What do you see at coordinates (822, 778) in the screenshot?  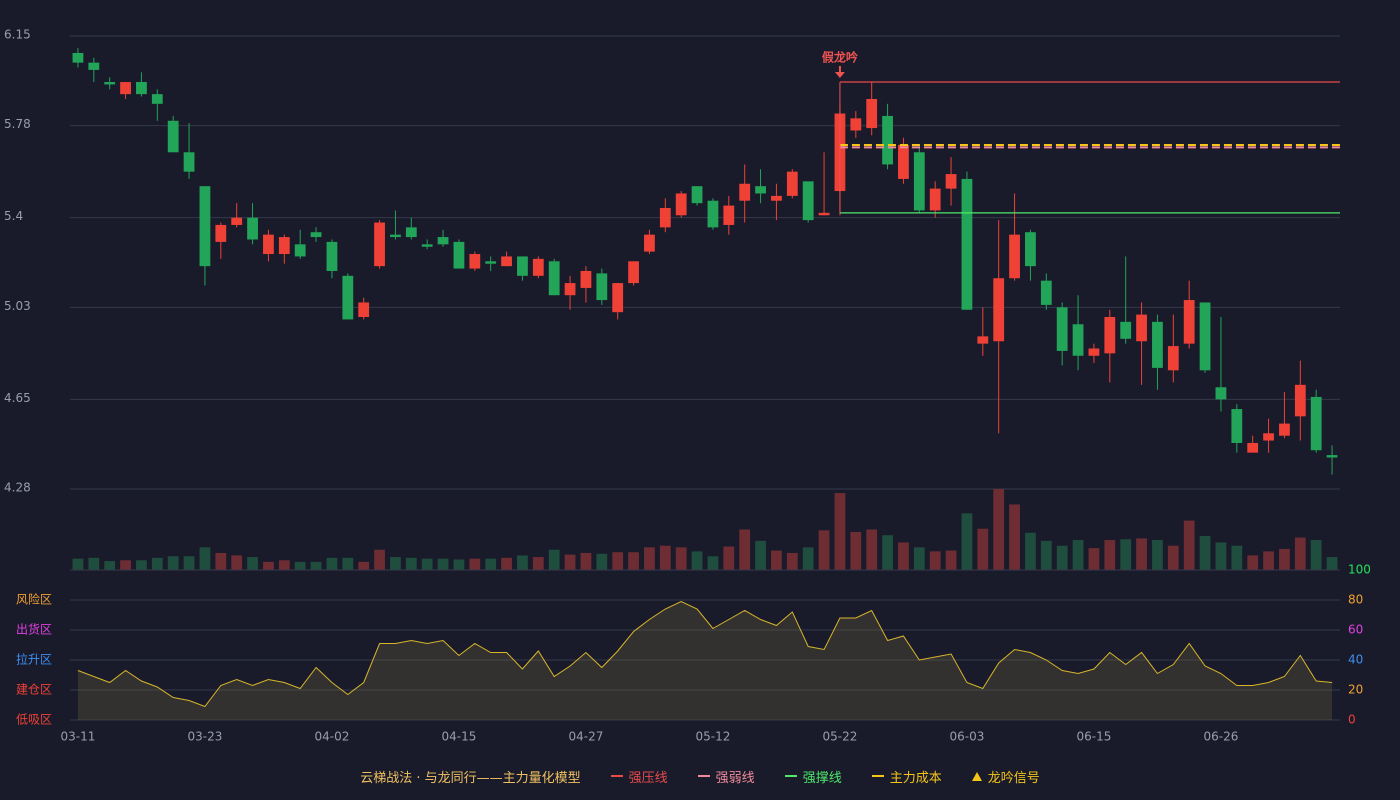 I see `legend-label: 强撑线` at bounding box center [822, 778].